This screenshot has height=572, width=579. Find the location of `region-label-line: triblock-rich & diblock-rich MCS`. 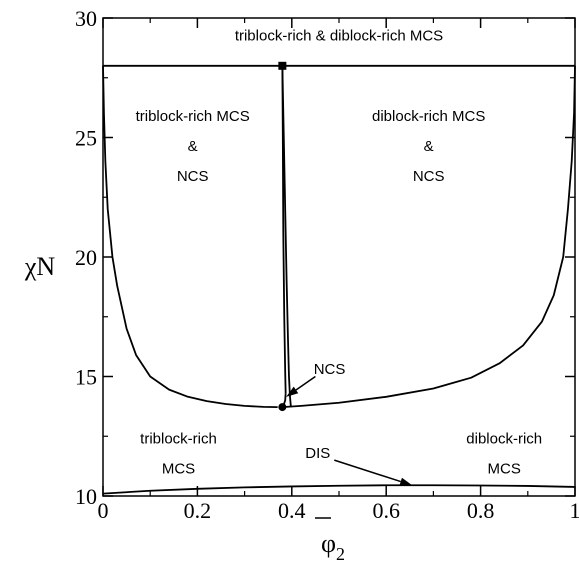

region-label-line: triblock-rich & diblock-rich MCS is located at coordinates (339, 36).